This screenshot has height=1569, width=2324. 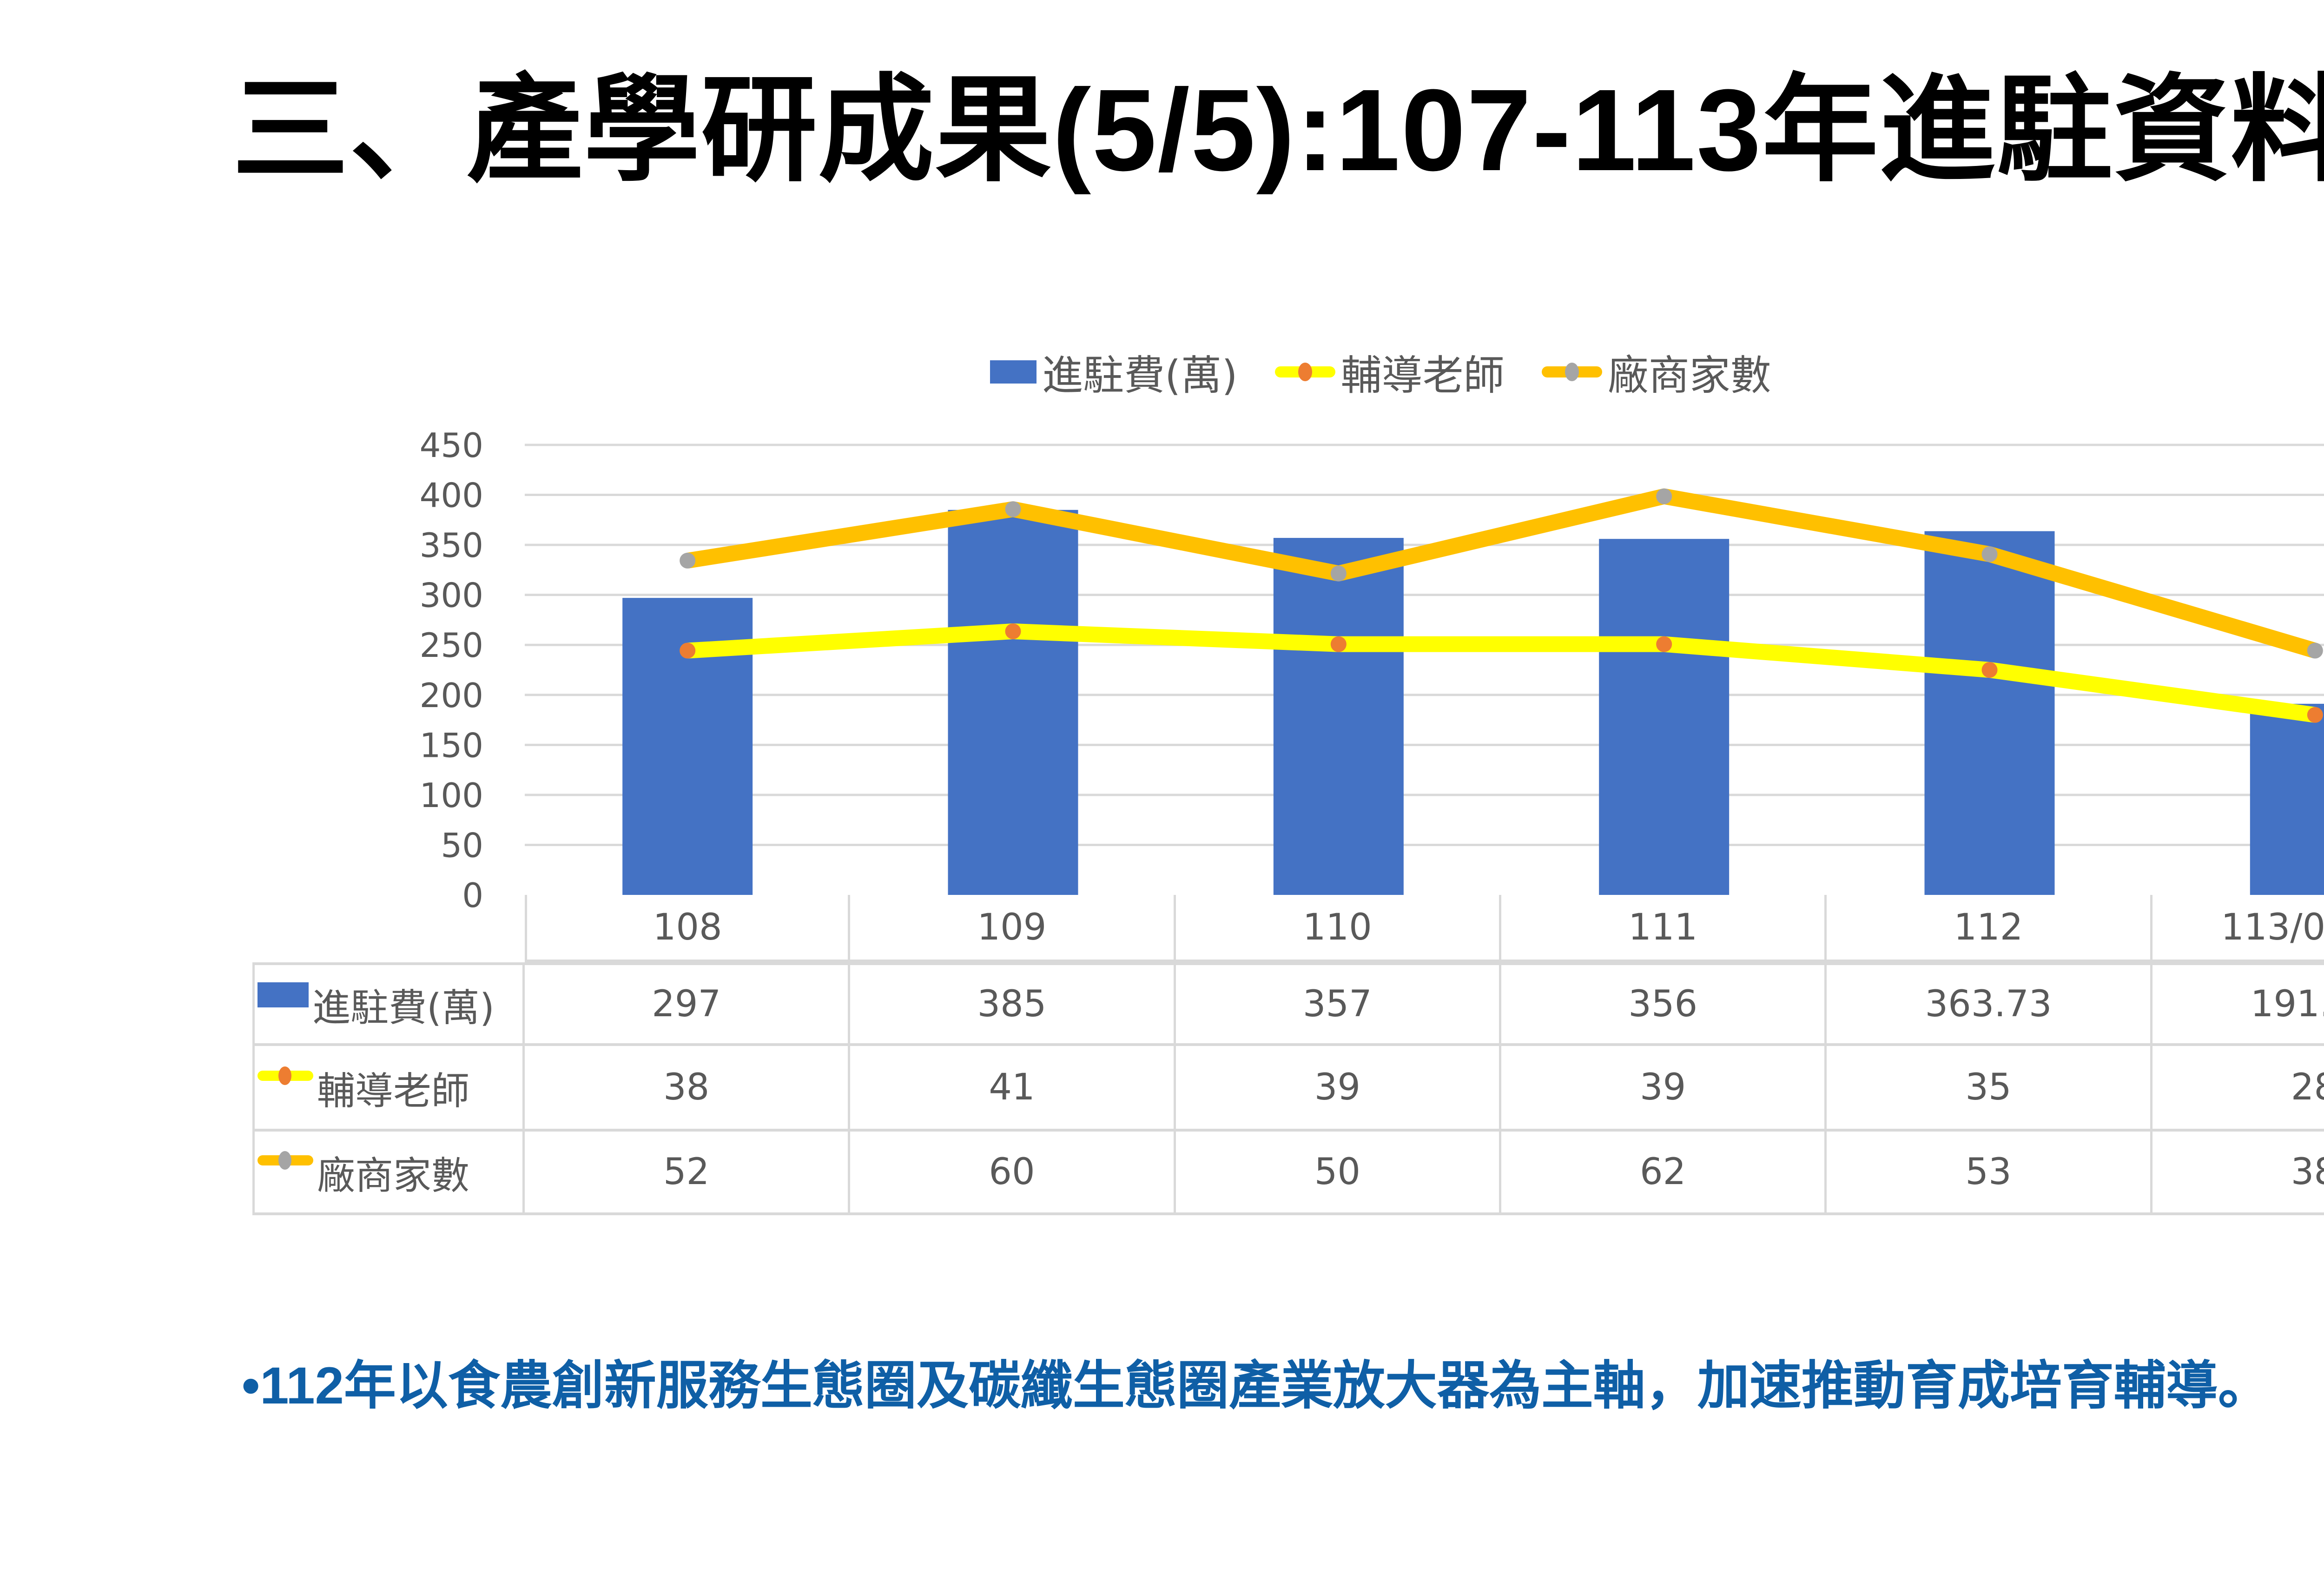 What do you see at coordinates (688, 1004) in the screenshot?
I see `table-cell: 297` at bounding box center [688, 1004].